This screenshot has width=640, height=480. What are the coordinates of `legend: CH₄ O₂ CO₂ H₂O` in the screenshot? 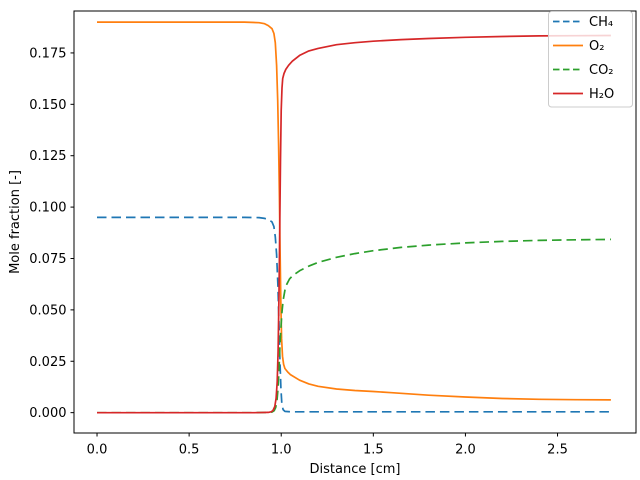 It's located at (590, 59).